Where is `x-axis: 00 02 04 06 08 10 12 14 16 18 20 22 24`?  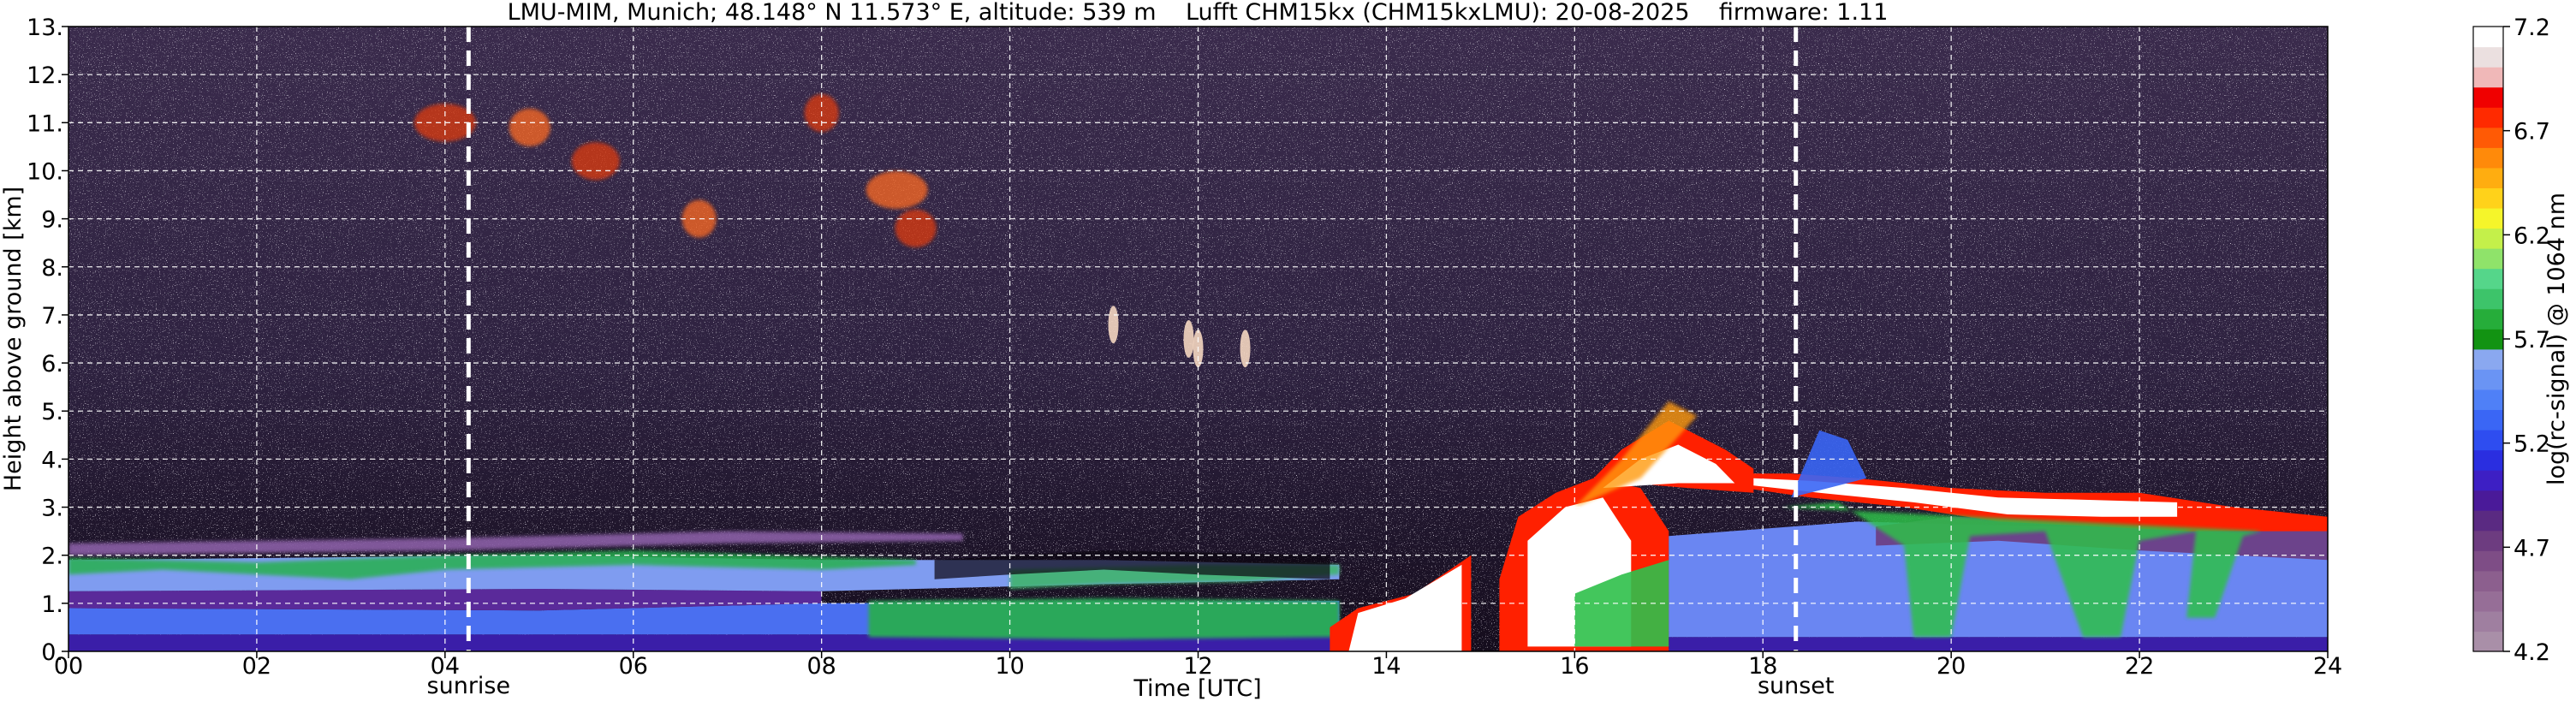
x-axis: 00 02 04 06 08 10 12 14 16 18 20 22 24 is located at coordinates (1198, 665).